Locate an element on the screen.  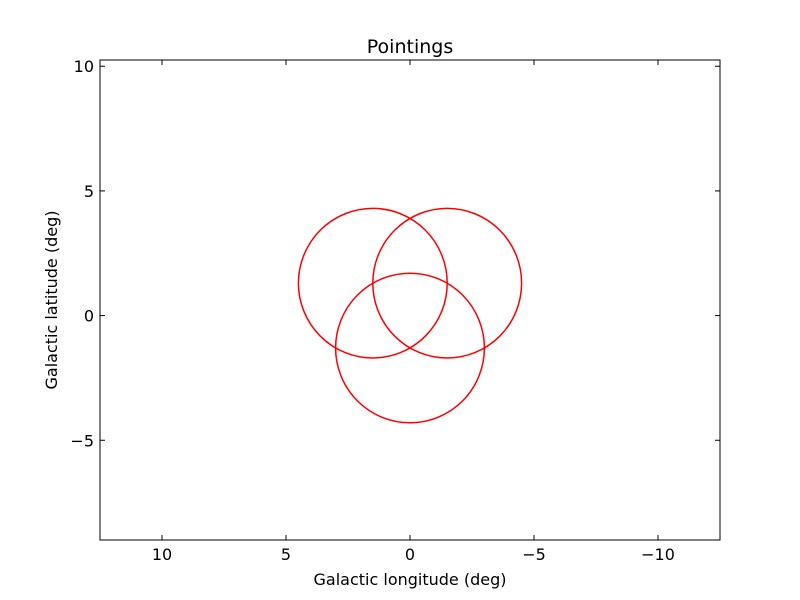
x-tick-label: −10 is located at coordinates (658, 554).